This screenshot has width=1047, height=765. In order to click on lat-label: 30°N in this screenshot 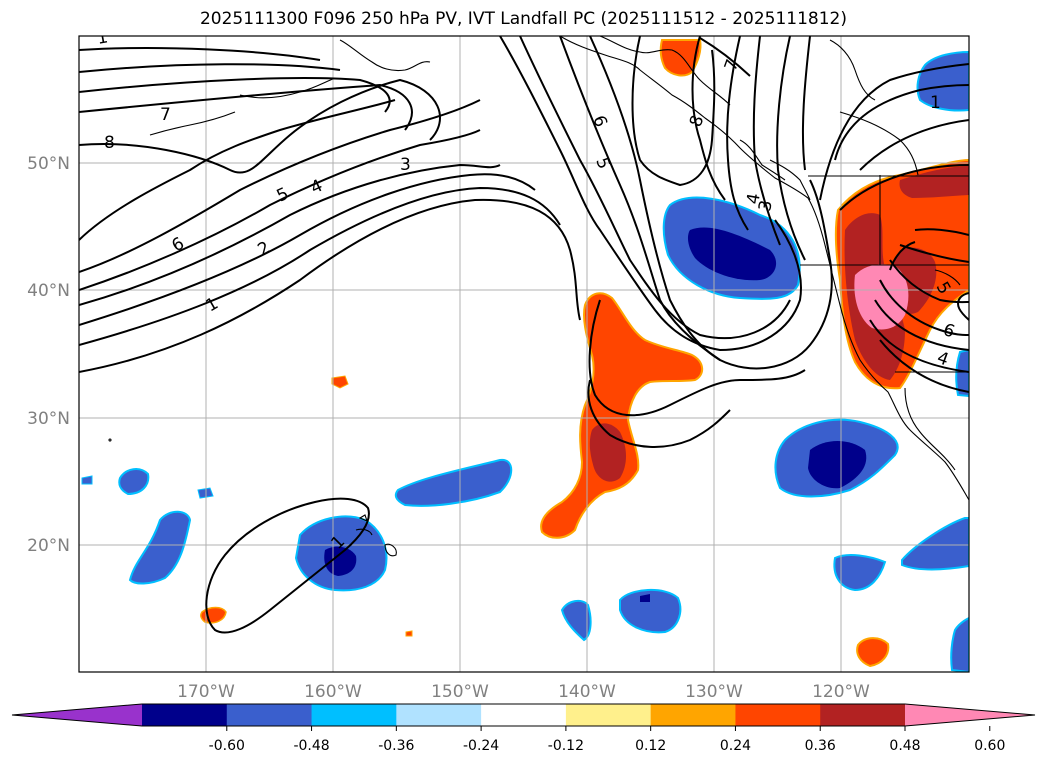, I will do `click(48, 419)`.